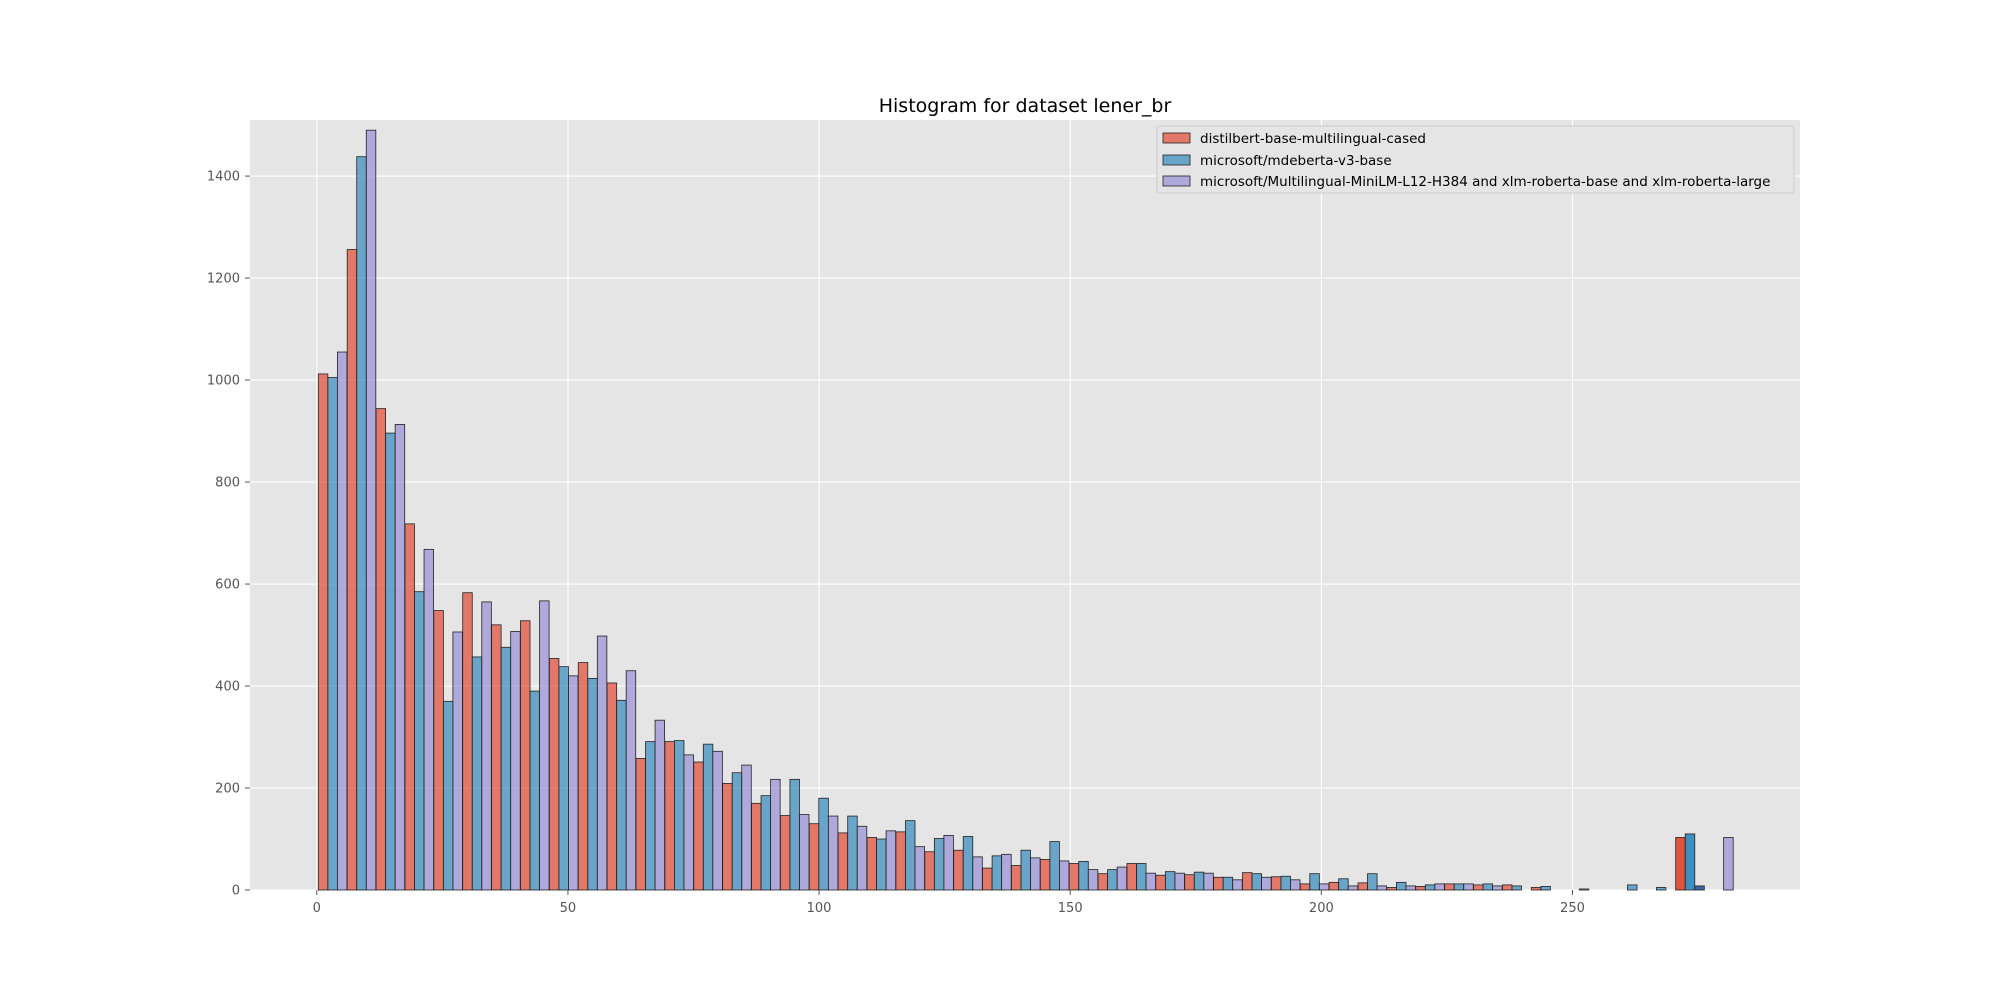 This screenshot has width=2000, height=1000. I want to click on legend-swatch-mdeberta, so click(1176, 160).